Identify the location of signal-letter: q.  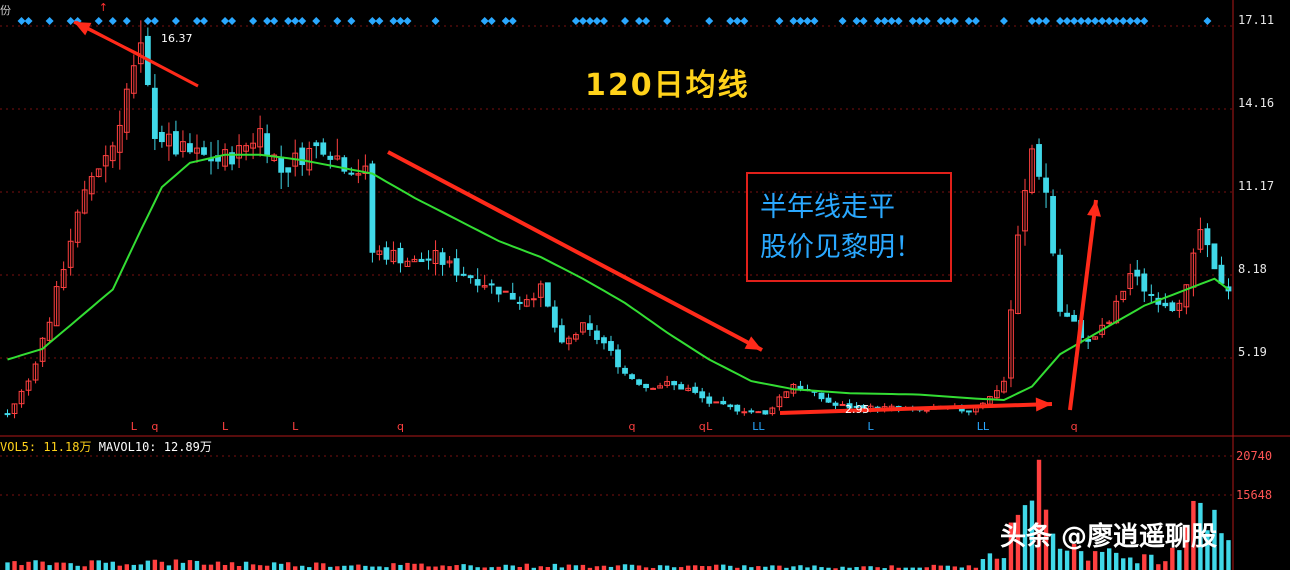
(1074, 426).